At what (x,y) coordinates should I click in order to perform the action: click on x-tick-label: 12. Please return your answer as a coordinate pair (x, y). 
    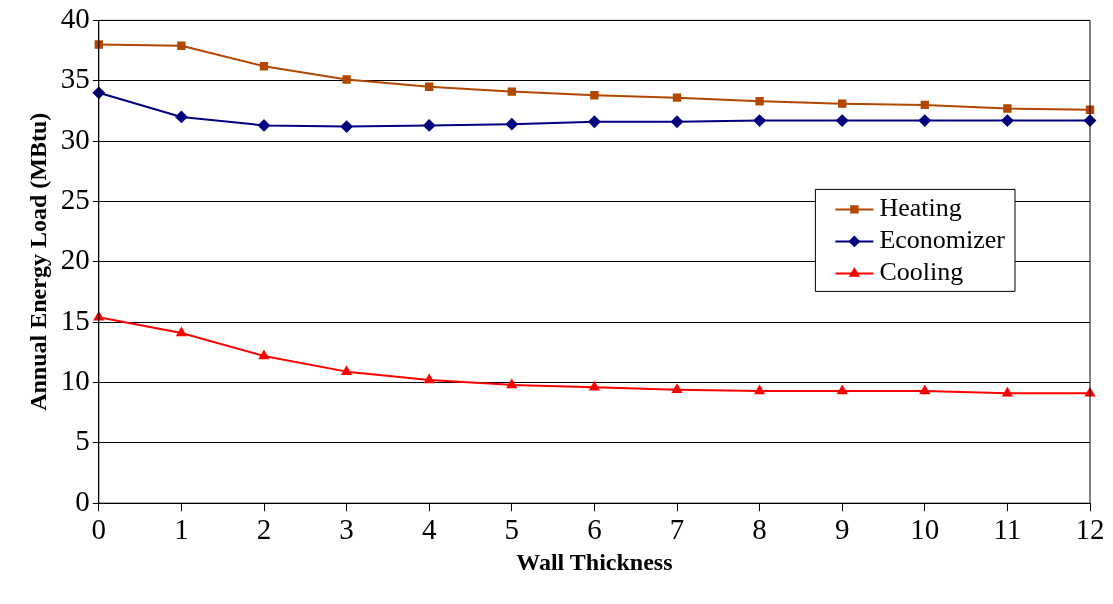
    Looking at the image, I should click on (1090, 529).